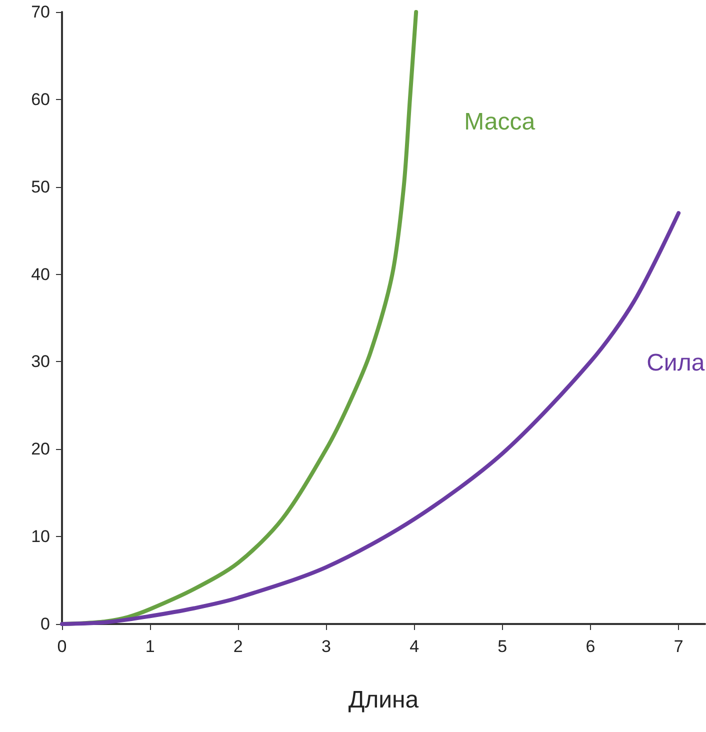 Image resolution: width=706 pixels, height=732 pixels. What do you see at coordinates (503, 646) in the screenshot?
I see `x-tick-label: 5` at bounding box center [503, 646].